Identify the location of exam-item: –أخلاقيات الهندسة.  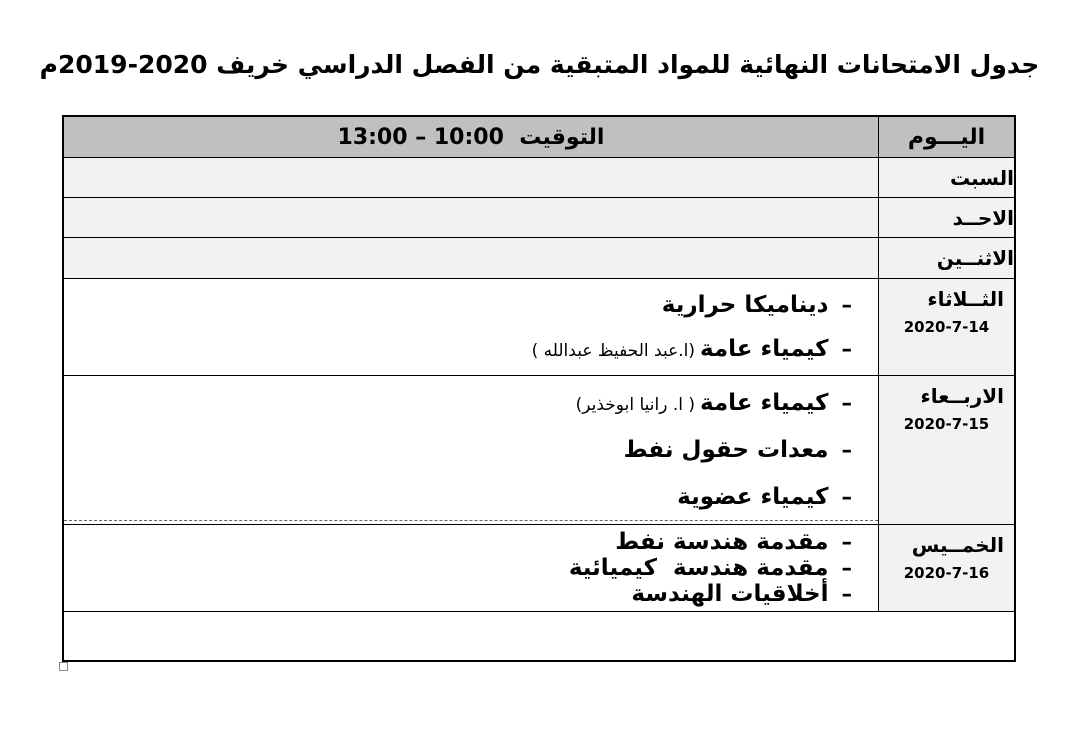
(463, 594).